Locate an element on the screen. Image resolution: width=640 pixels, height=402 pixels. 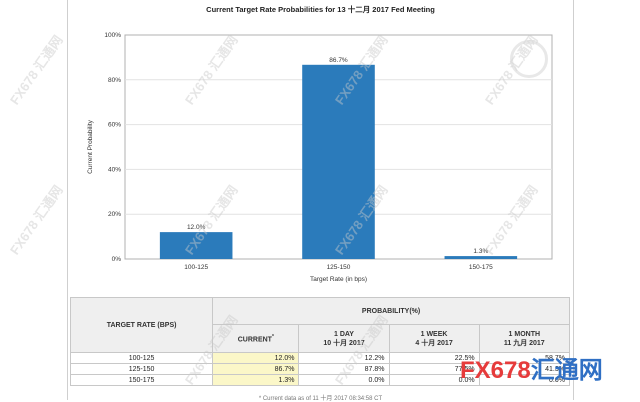
y-tick-label: 80% is located at coordinates (114, 80).